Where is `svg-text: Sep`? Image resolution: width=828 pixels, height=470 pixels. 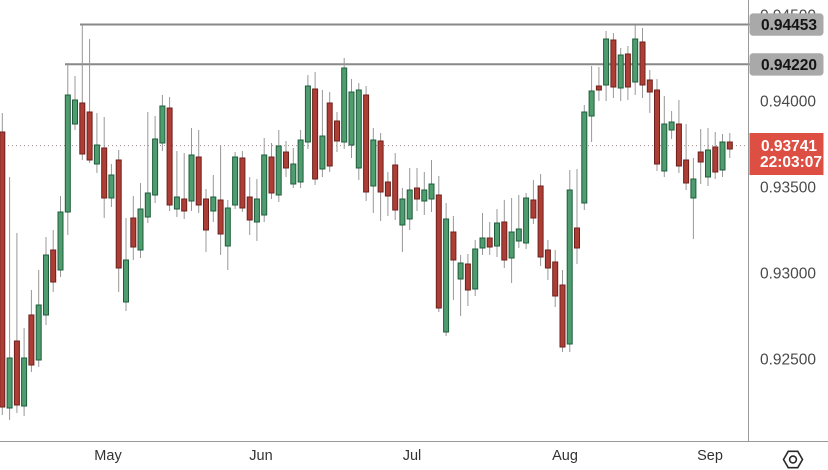
svg-text: Sep is located at coordinates (710, 456).